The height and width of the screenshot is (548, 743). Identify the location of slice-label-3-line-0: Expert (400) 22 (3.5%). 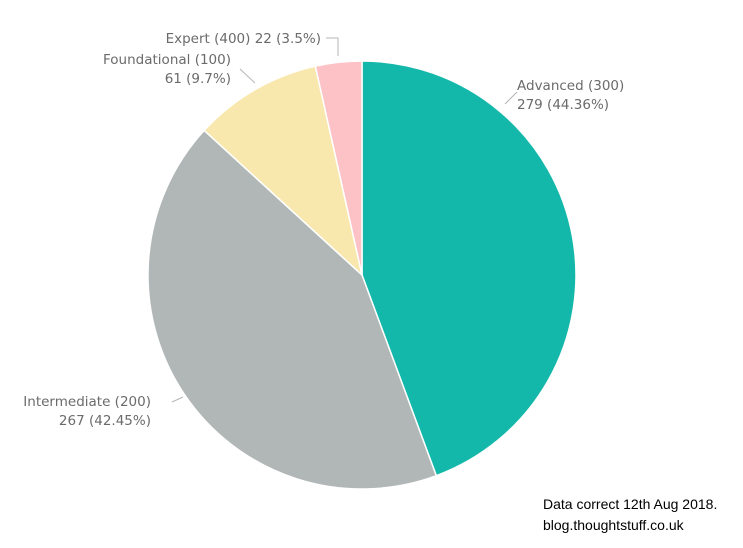
(243, 39).